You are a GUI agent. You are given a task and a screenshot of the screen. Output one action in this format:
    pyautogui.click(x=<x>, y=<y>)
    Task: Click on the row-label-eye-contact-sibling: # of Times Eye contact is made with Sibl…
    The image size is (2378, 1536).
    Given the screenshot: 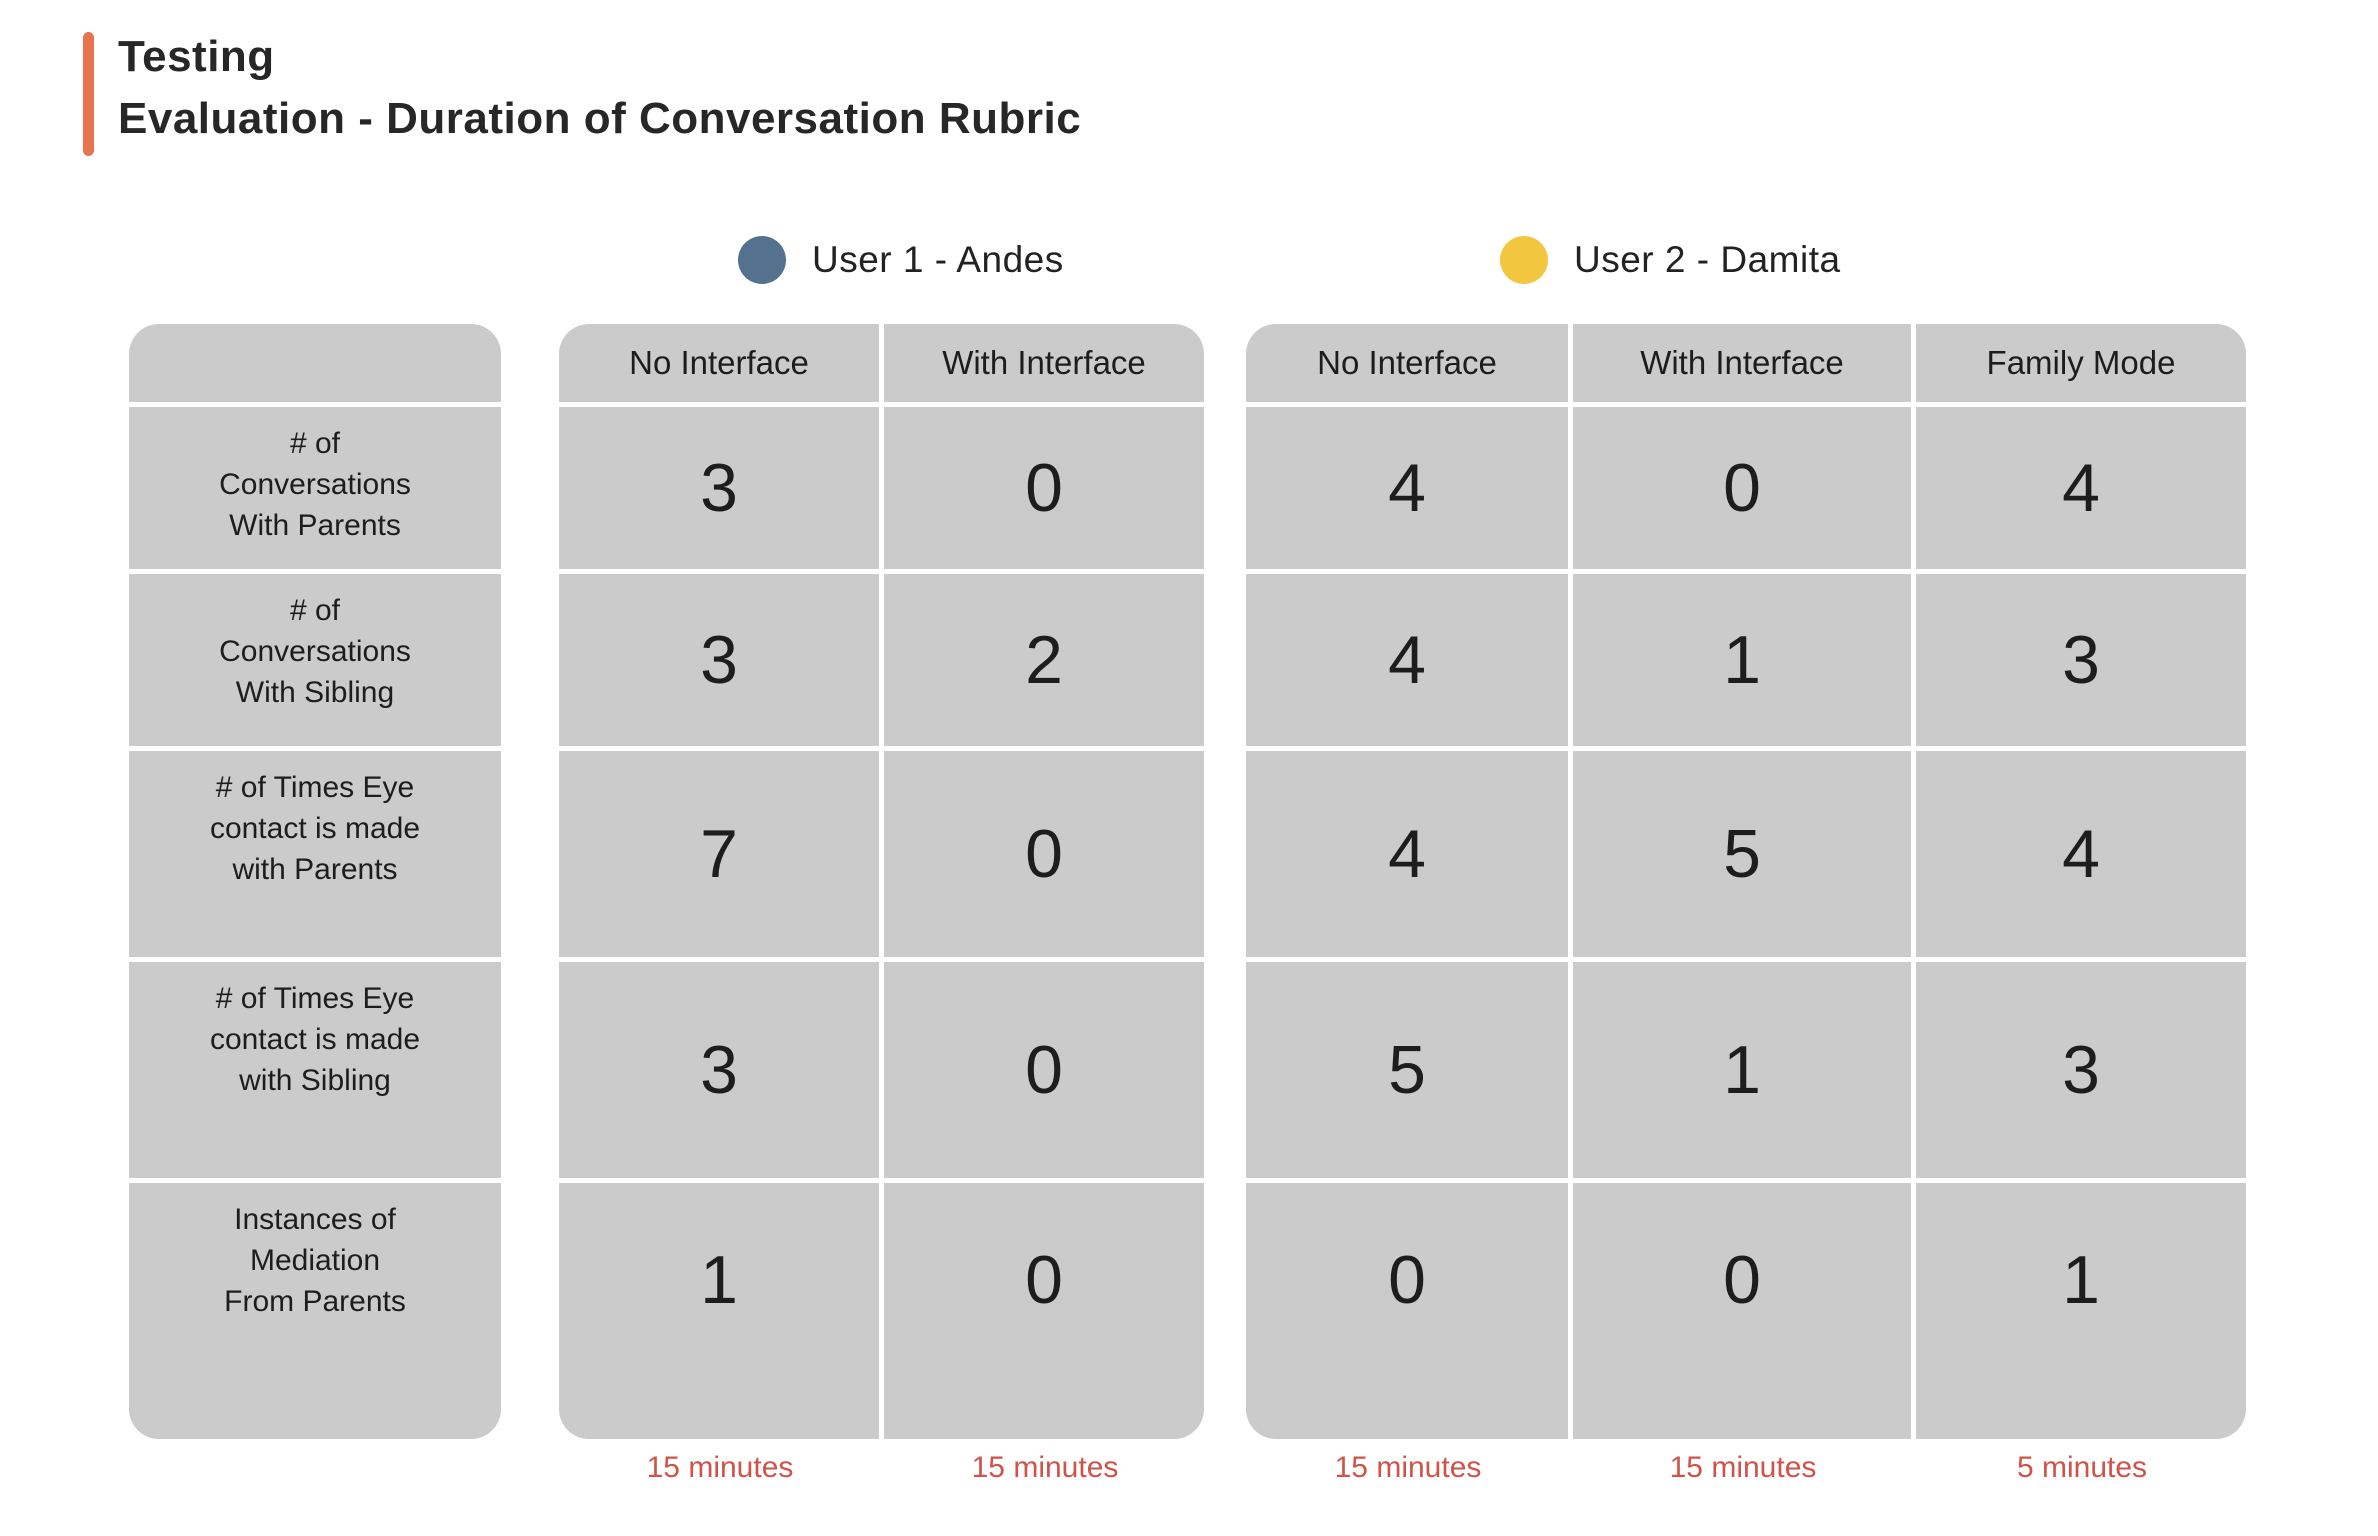 What is the action you would take?
    pyautogui.click(x=315, y=1070)
    